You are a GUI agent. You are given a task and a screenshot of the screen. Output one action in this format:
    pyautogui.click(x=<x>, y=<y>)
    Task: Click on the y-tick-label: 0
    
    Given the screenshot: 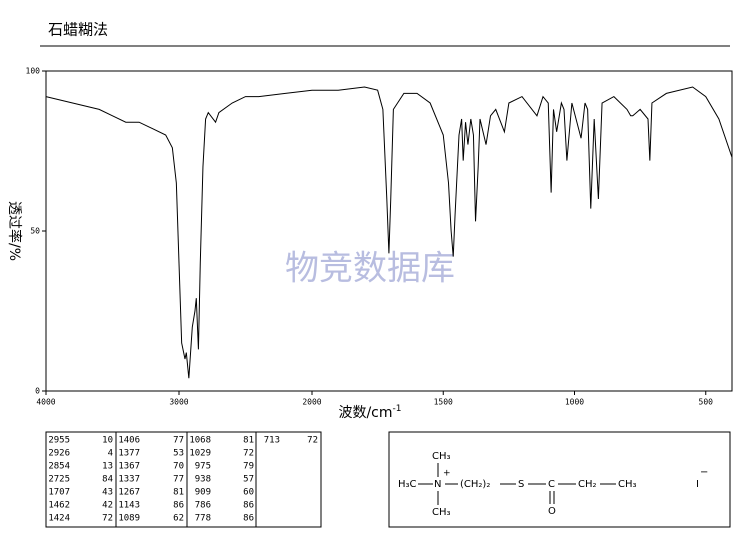 What is the action you would take?
    pyautogui.click(x=37, y=391)
    